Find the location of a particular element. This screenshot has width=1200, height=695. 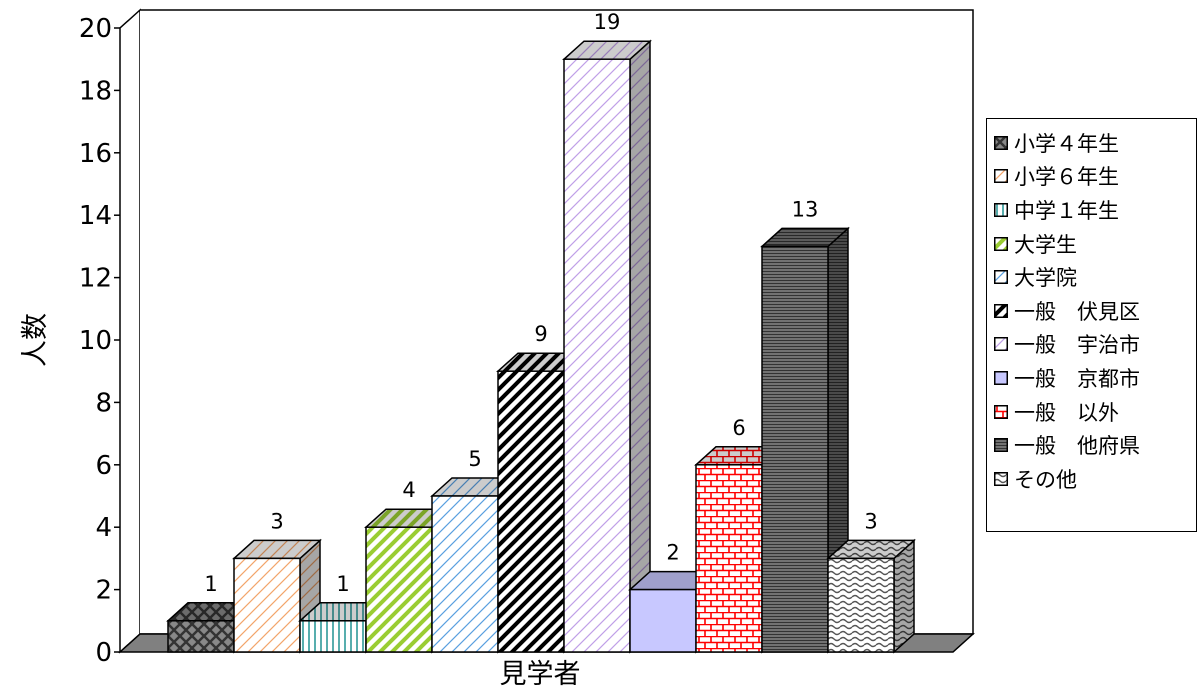

data-label: 4 is located at coordinates (408, 490).